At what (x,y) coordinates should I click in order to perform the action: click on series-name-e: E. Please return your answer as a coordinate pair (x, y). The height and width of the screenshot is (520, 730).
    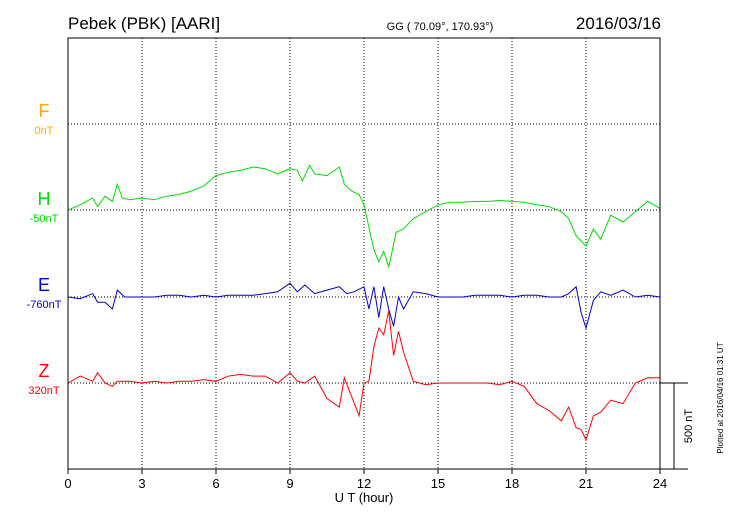
    Looking at the image, I should click on (44, 285).